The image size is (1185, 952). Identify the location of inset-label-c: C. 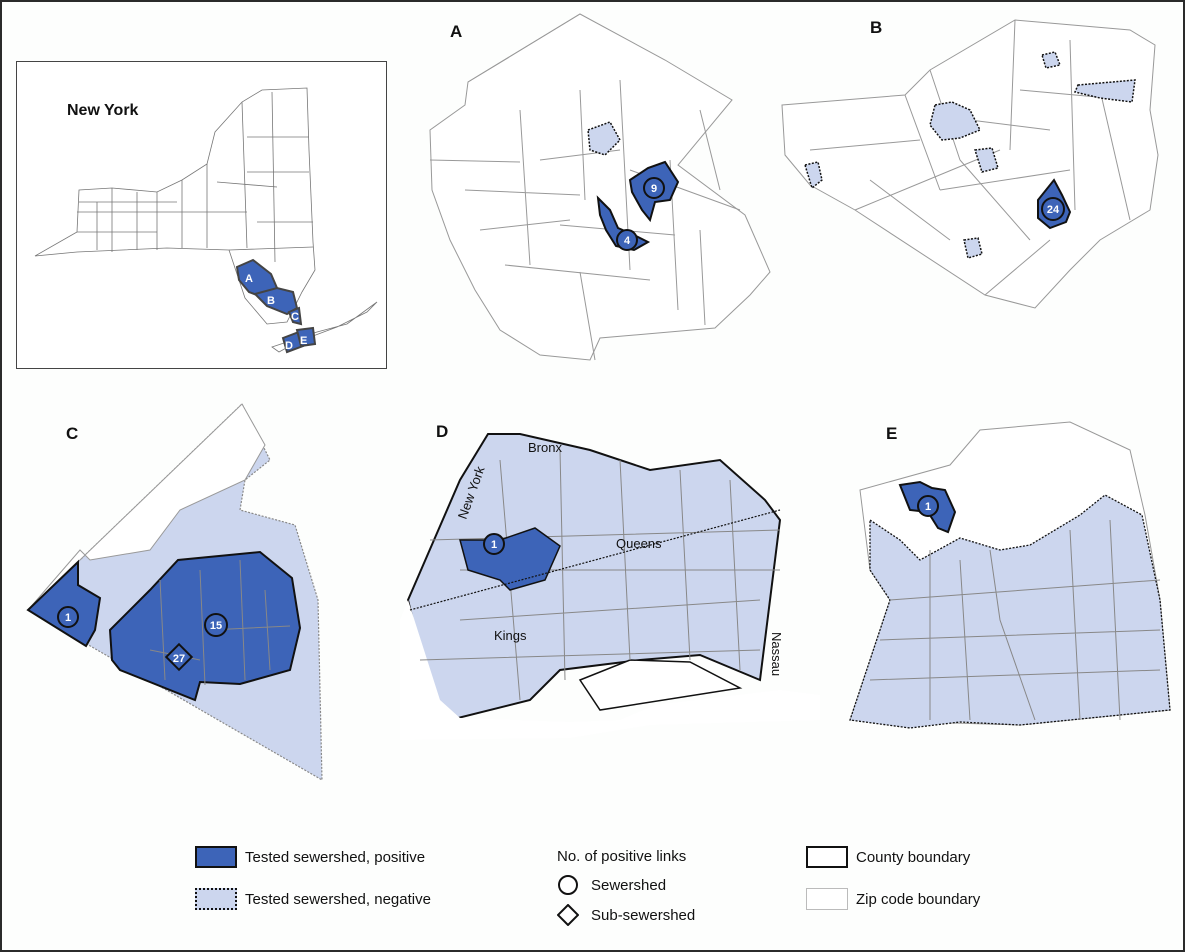
(295, 317).